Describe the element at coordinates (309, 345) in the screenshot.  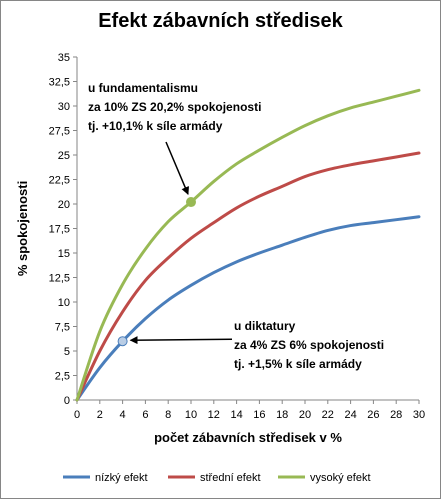
I see `annotation-dictatorship-line: za 4% ZS 6% spokojenosti` at that location.